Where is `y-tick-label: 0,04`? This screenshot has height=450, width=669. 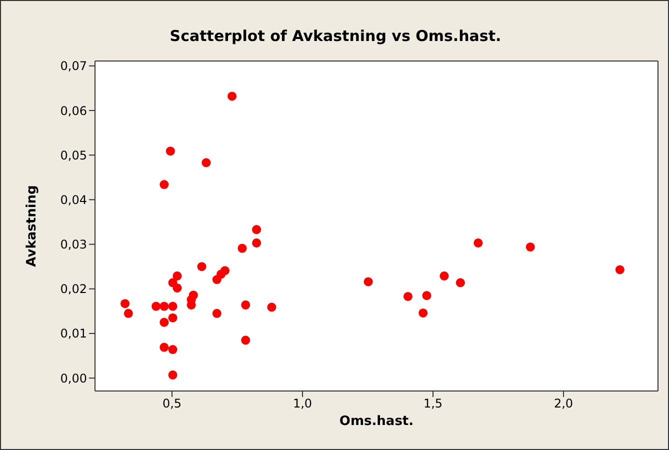
y-tick-label: 0,04 is located at coordinates (73, 199).